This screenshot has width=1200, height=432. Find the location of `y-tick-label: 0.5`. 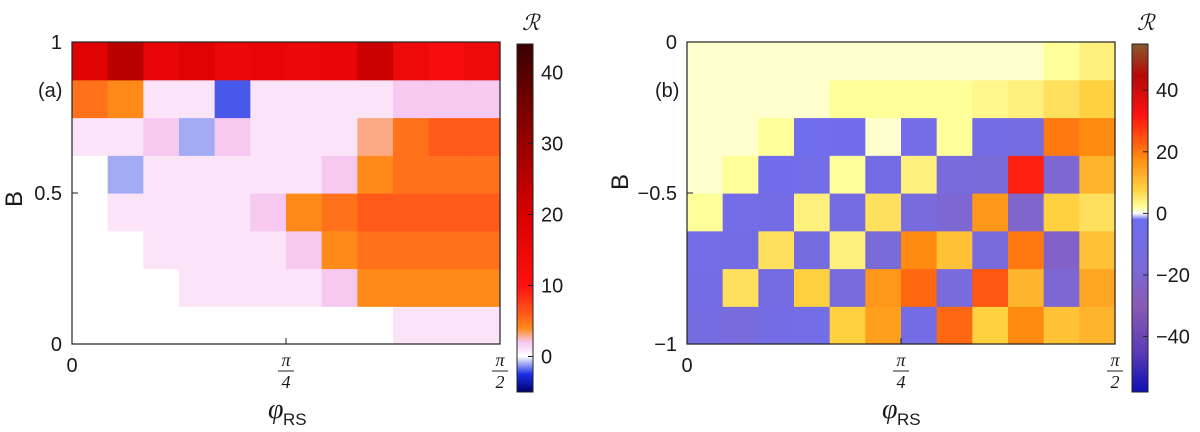

y-tick-label: 0.5 is located at coordinates (48, 194).